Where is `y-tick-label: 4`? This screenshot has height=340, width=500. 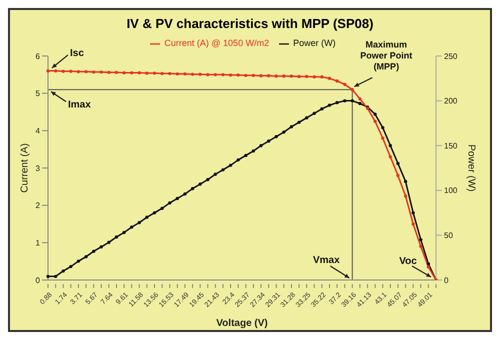 y-tick-label: 4 is located at coordinates (38, 131).